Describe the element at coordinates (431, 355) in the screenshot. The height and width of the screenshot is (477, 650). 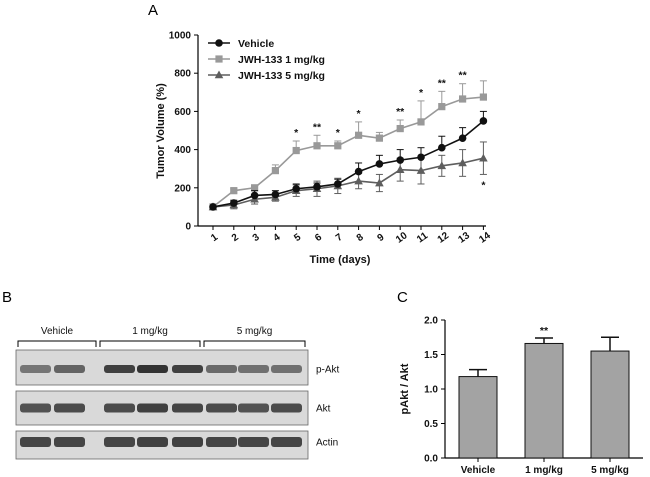
I see `bar-y-tick-label: 1.5` at that location.